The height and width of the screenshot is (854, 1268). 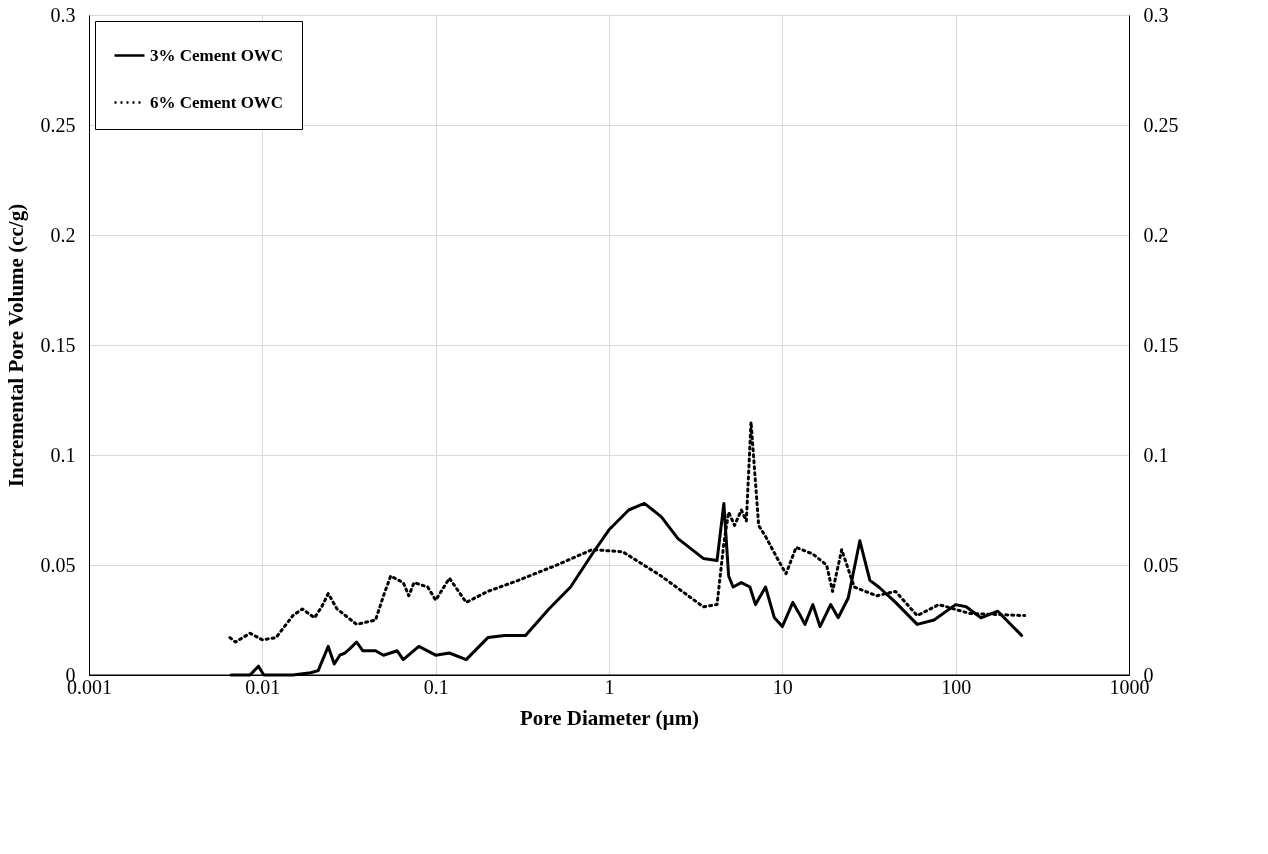 I want to click on y2-tick-label: 0.1, so click(x=1156, y=454).